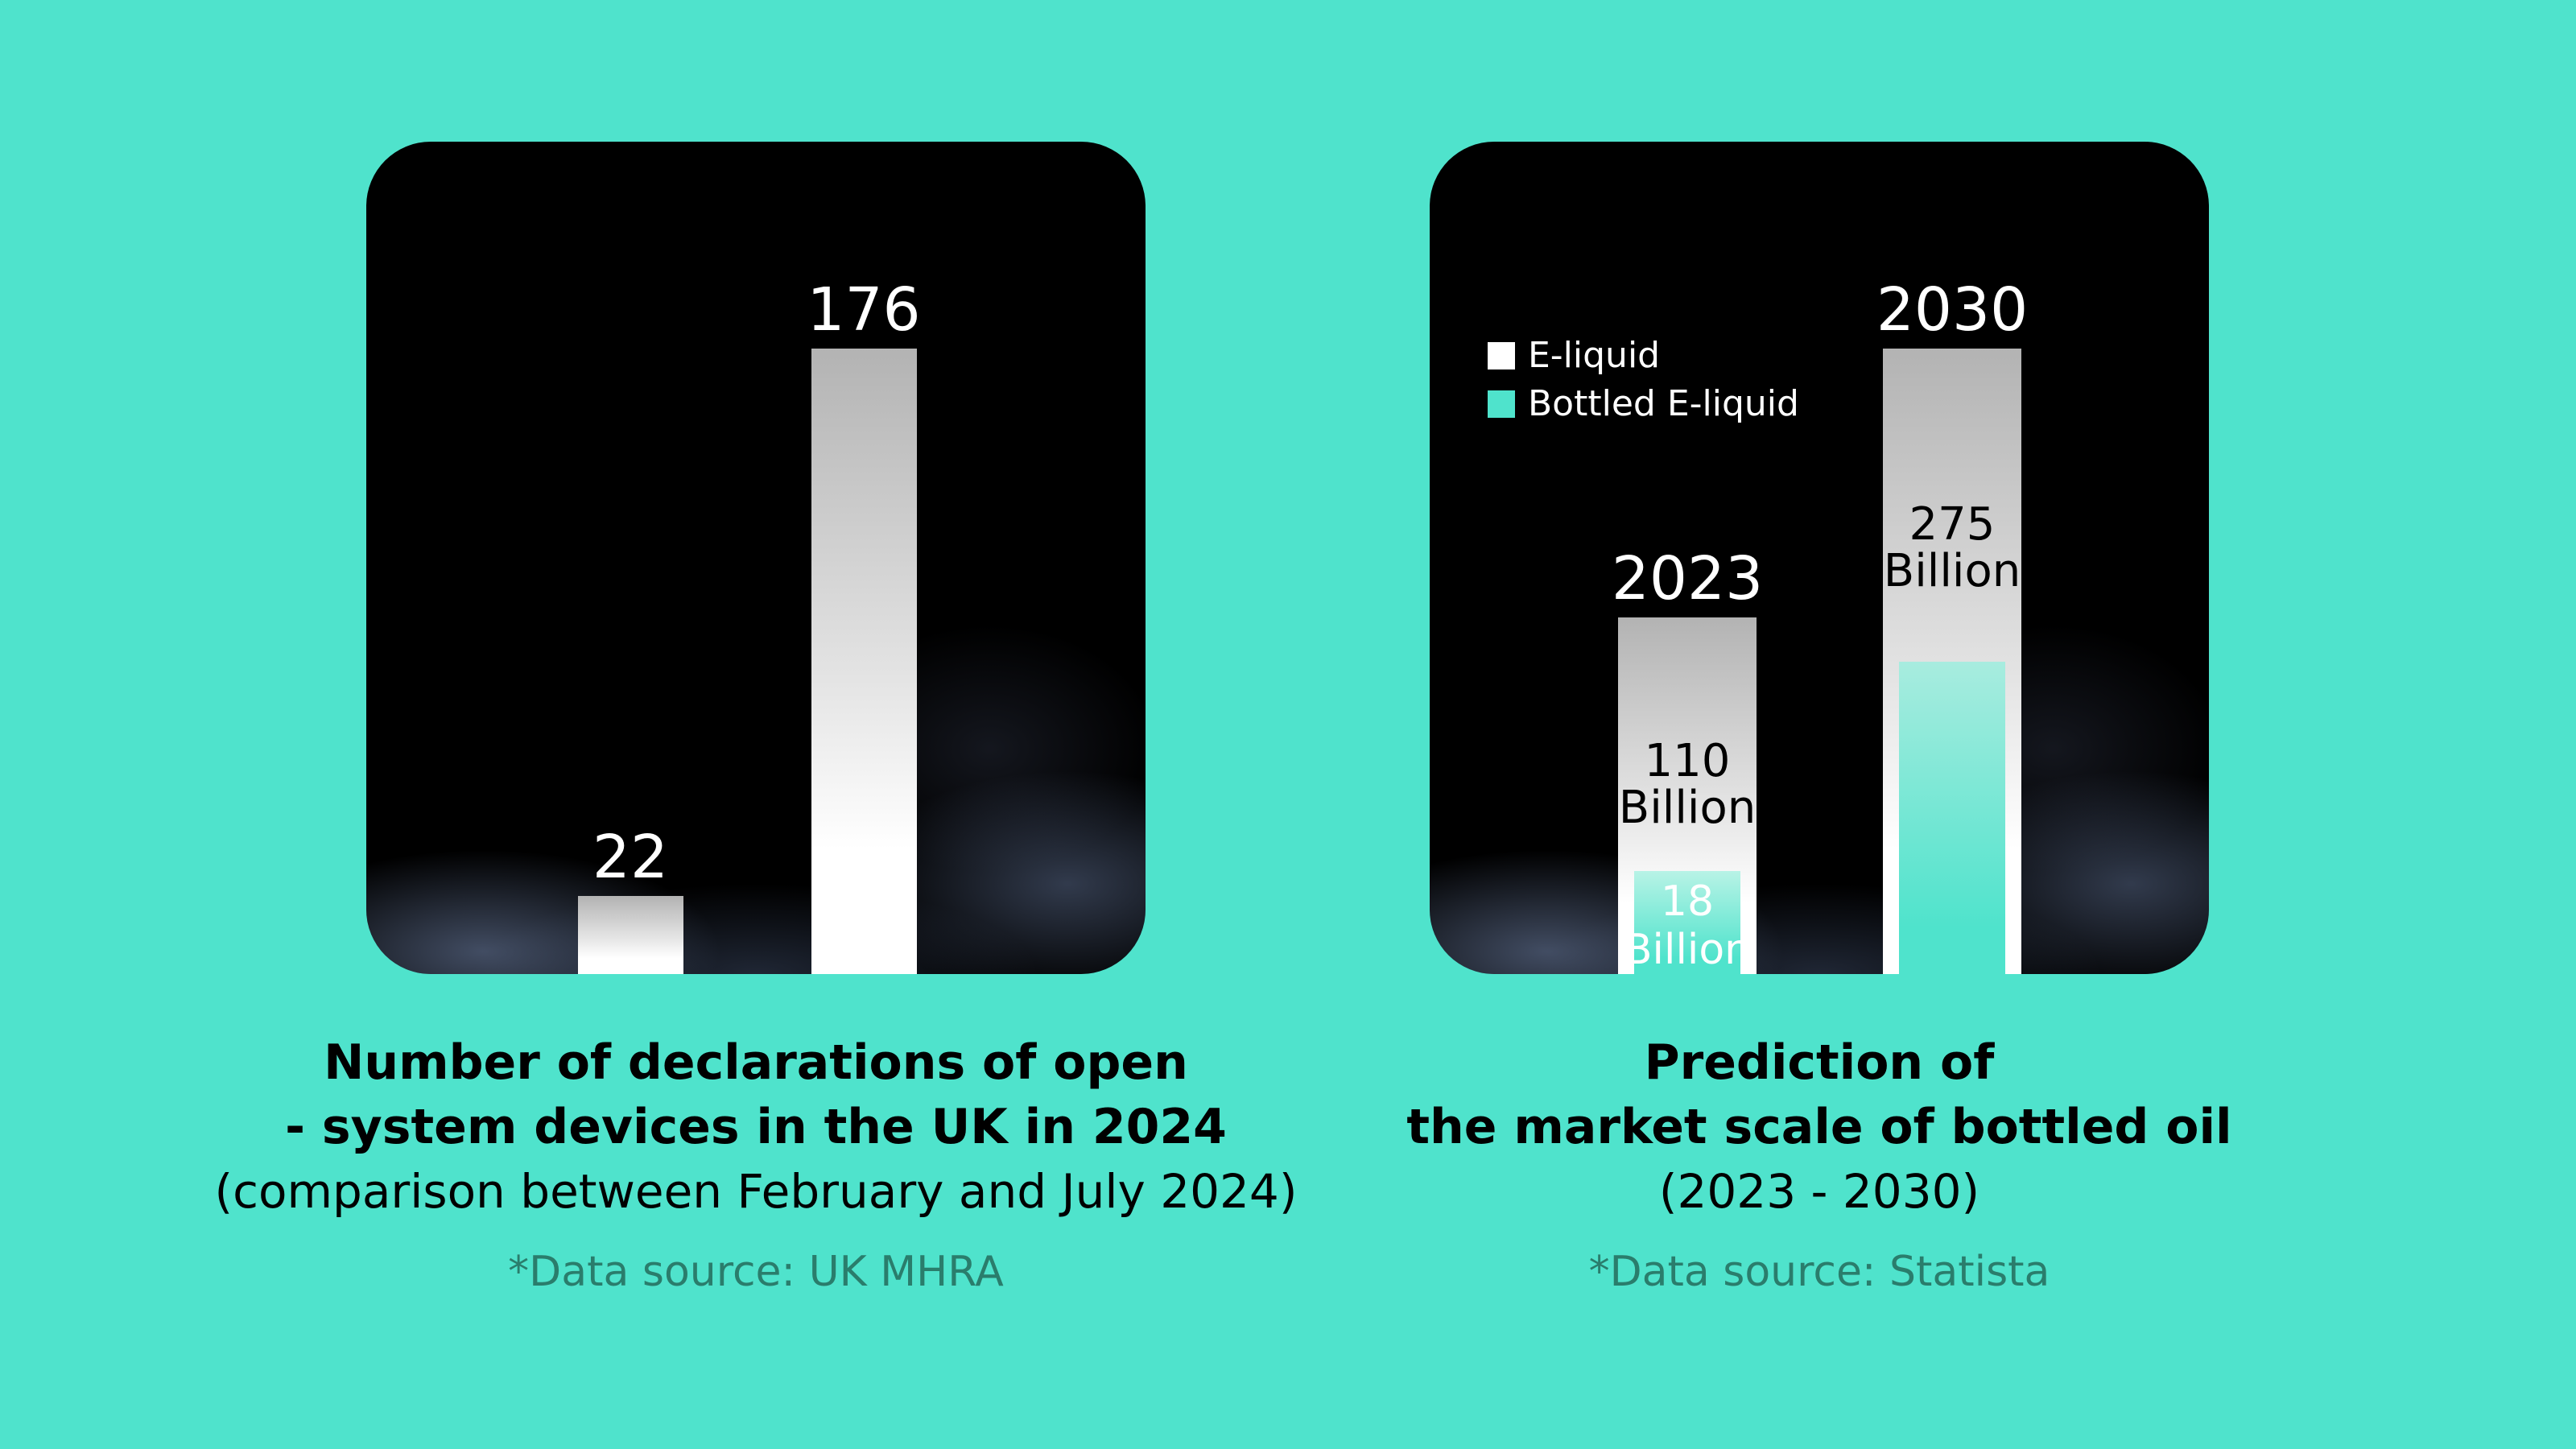 The image size is (2576, 1449). I want to click on category-label-2030: 2030, so click(1952, 310).